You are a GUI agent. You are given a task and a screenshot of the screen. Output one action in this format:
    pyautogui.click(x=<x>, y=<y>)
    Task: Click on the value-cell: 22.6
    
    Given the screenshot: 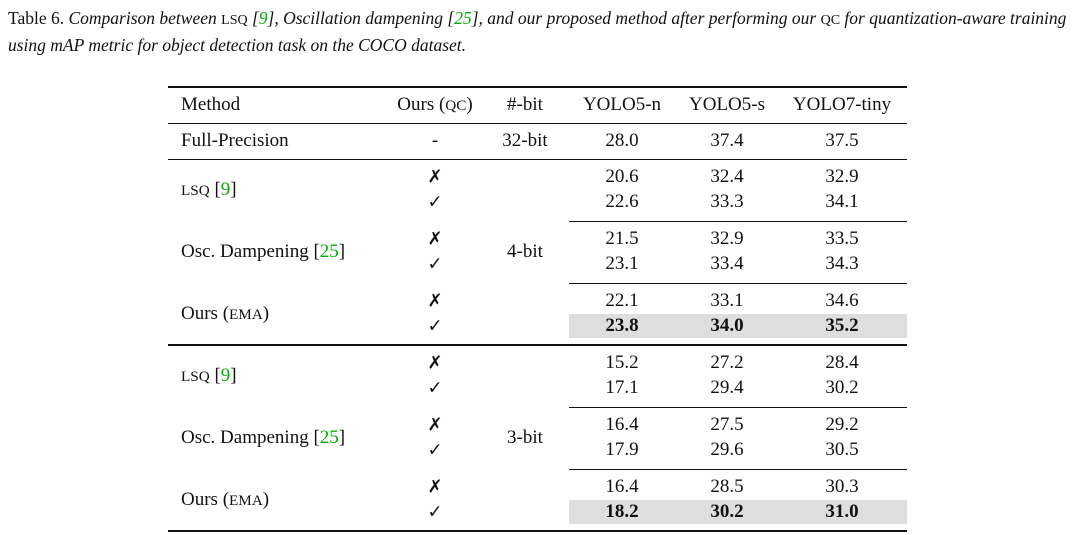 What is the action you would take?
    pyautogui.click(x=622, y=201)
    